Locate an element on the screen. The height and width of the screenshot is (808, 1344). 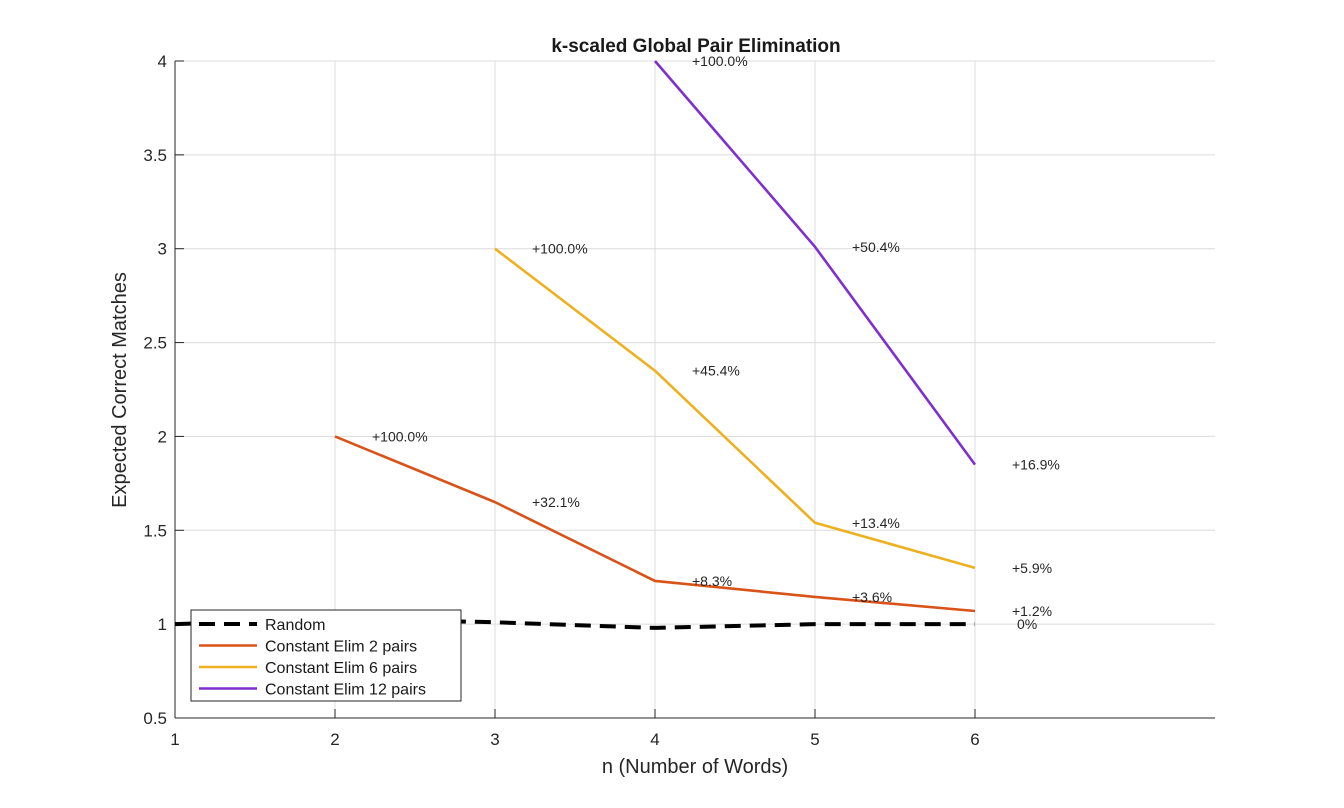
chart-title: k-scaled Global Pair Elimination is located at coordinates (695, 46).